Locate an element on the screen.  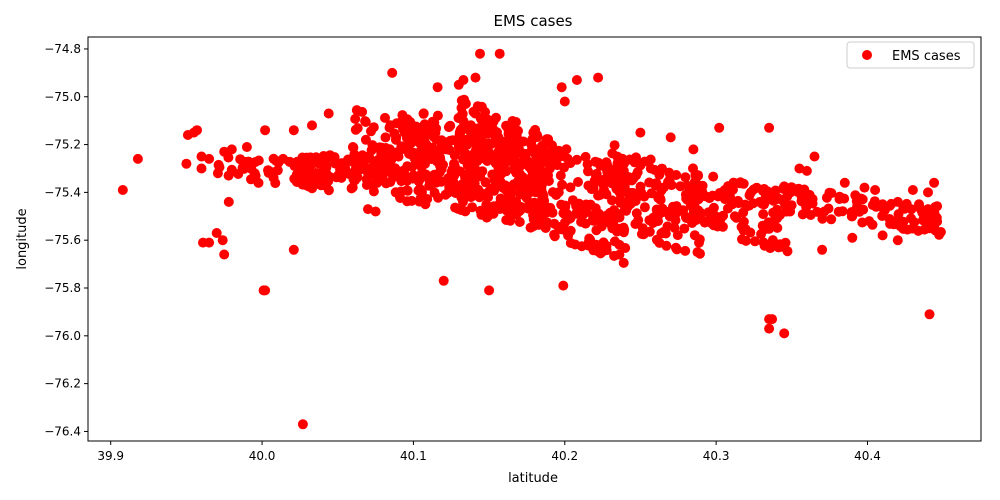
x-tick-label: 40.1 is located at coordinates (413, 456).